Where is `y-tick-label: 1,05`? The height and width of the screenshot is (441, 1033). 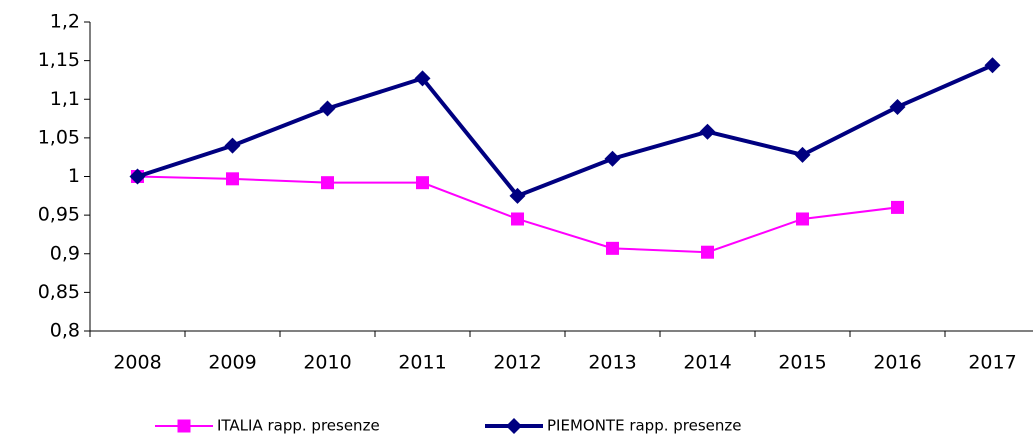
y-tick-label: 1,05 is located at coordinates (59, 137).